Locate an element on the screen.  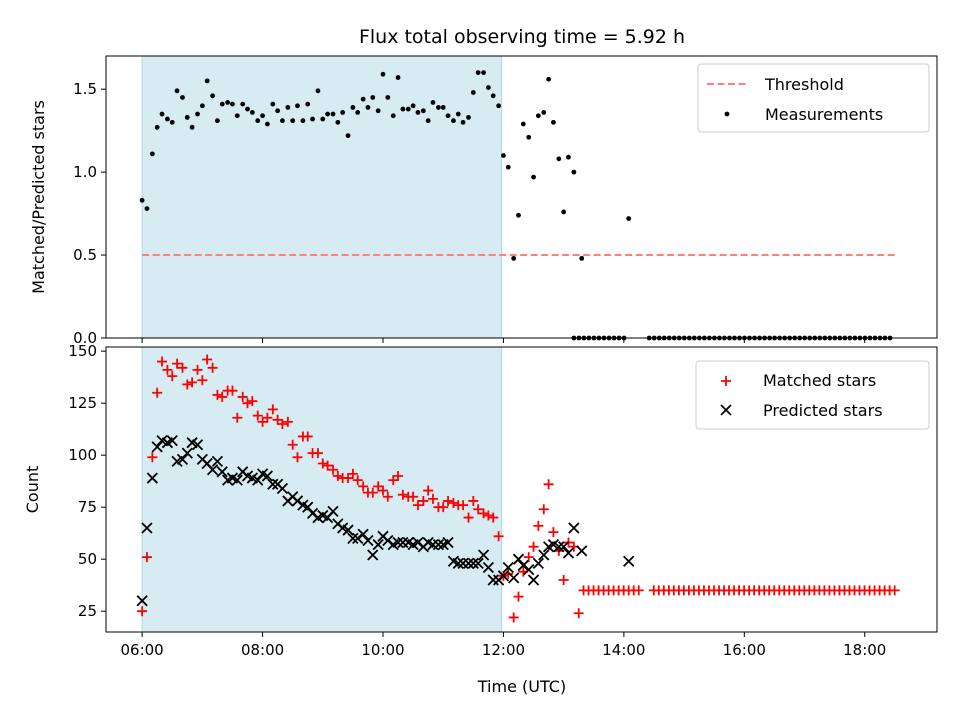
y-tick-label: 1.0 is located at coordinates (85, 172).